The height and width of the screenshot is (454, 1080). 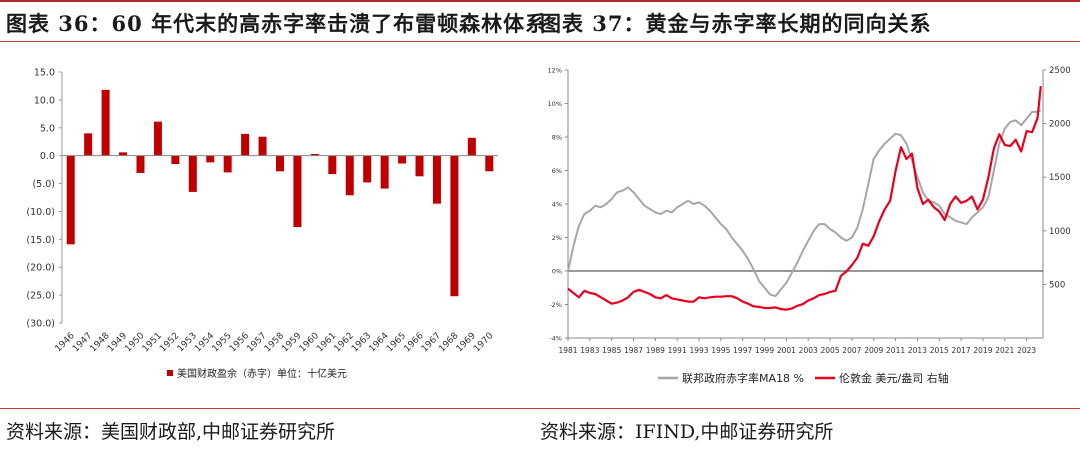 I want to click on right-tick-label: 1500, so click(x=1060, y=178).